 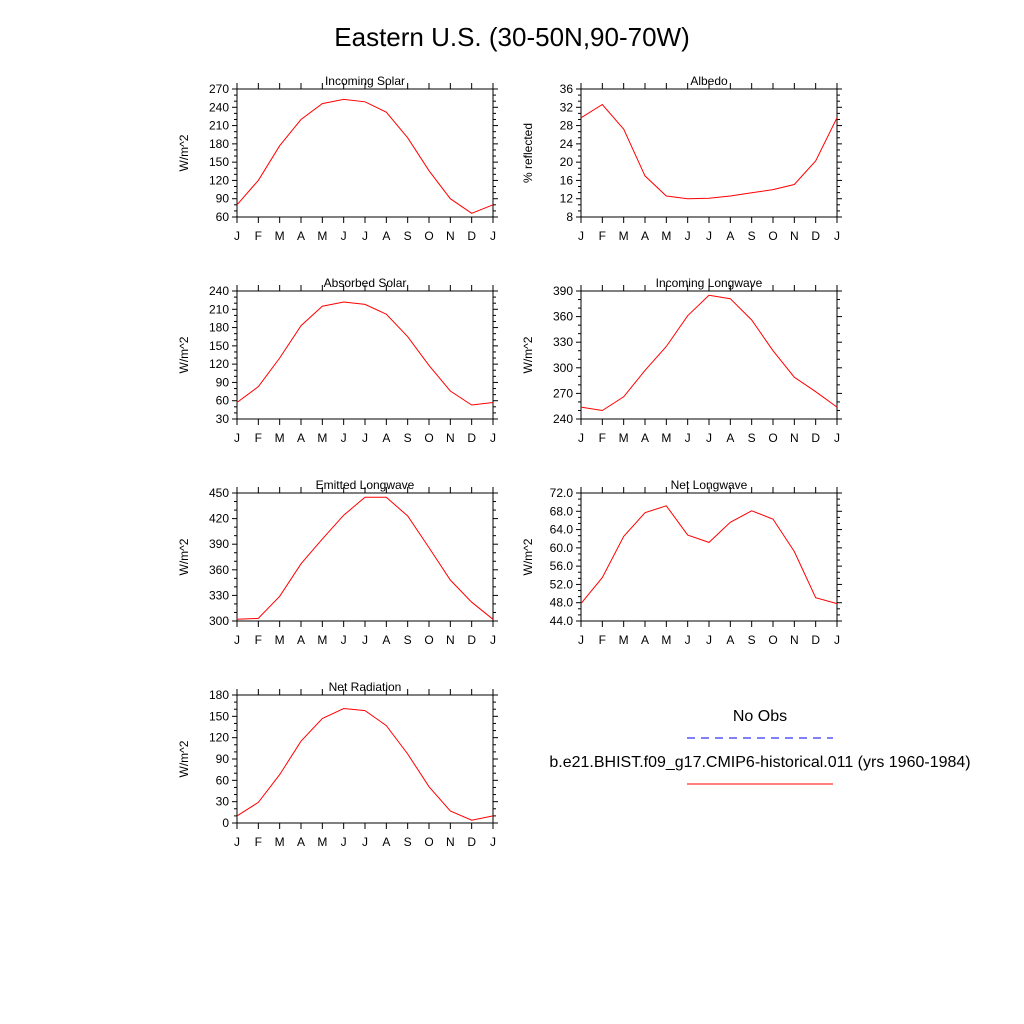 What do you see at coordinates (562, 584) in the screenshot?
I see `y-tick-label: 52.0` at bounding box center [562, 584].